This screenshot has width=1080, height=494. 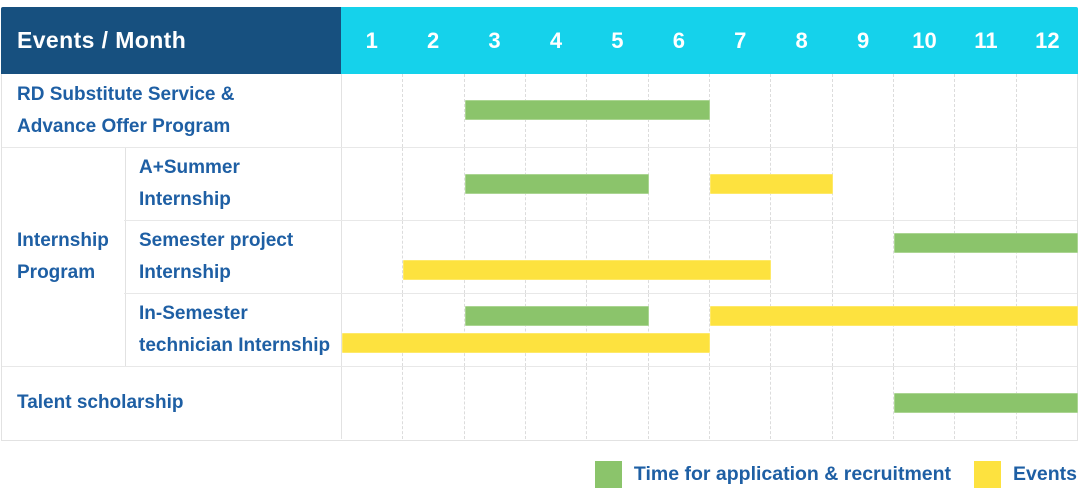 I want to click on legend-label-events: Events, so click(x=1045, y=473).